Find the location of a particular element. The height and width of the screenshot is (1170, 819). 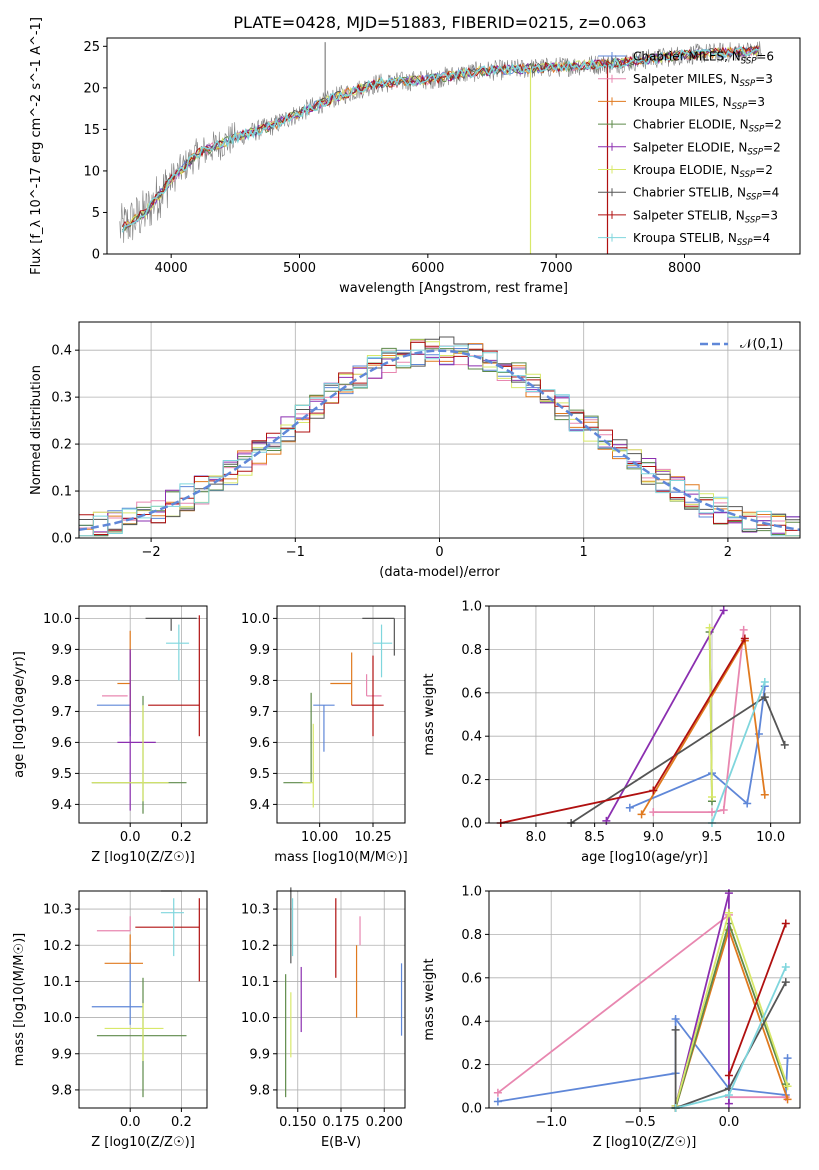

y-tick-label: 9.4 is located at coordinates (61, 805).